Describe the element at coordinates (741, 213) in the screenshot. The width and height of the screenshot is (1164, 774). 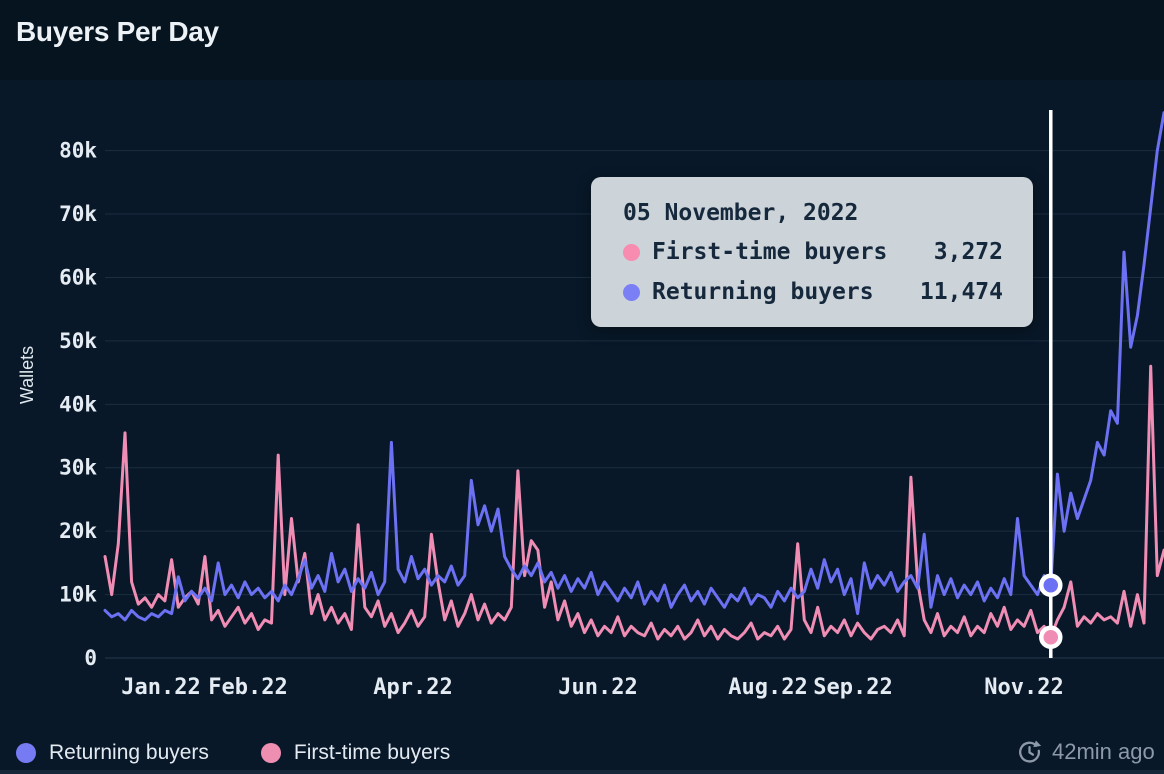
I see `tooltip-date: 05 November, 2022` at that location.